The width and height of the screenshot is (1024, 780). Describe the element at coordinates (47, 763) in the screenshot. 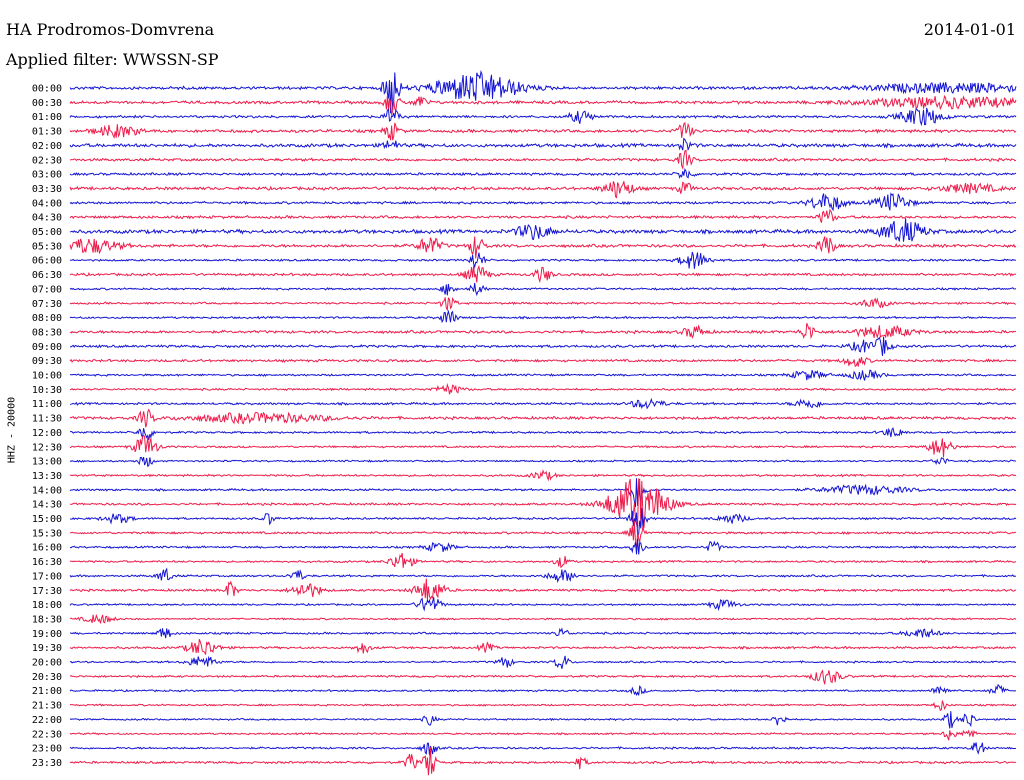

I see `time-label-2330: 23:30` at that location.